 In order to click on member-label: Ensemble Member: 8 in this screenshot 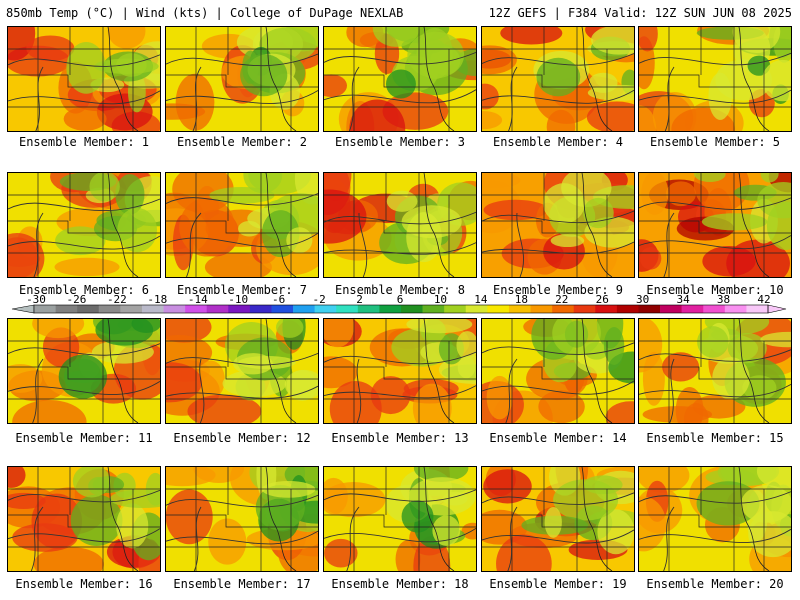, I will do `click(400, 290)`.